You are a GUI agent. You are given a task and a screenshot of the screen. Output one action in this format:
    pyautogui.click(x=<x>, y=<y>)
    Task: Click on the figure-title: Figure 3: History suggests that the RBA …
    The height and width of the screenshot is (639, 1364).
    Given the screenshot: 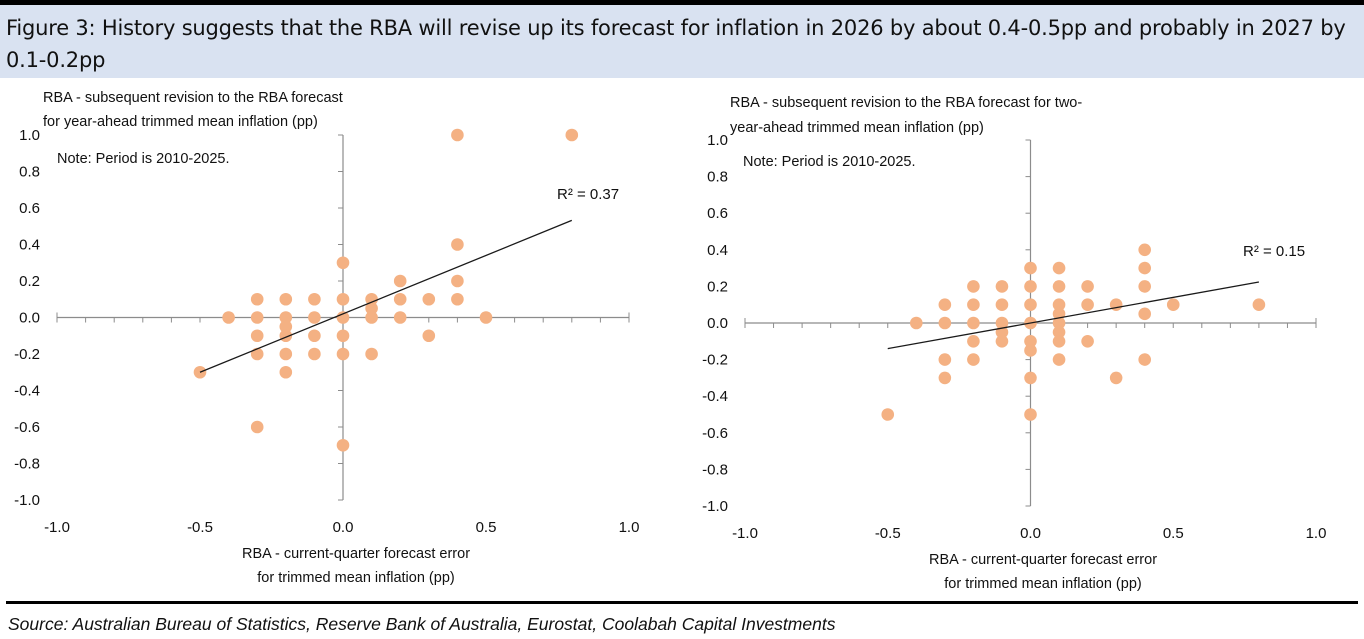 What is the action you would take?
    pyautogui.click(x=676, y=44)
    